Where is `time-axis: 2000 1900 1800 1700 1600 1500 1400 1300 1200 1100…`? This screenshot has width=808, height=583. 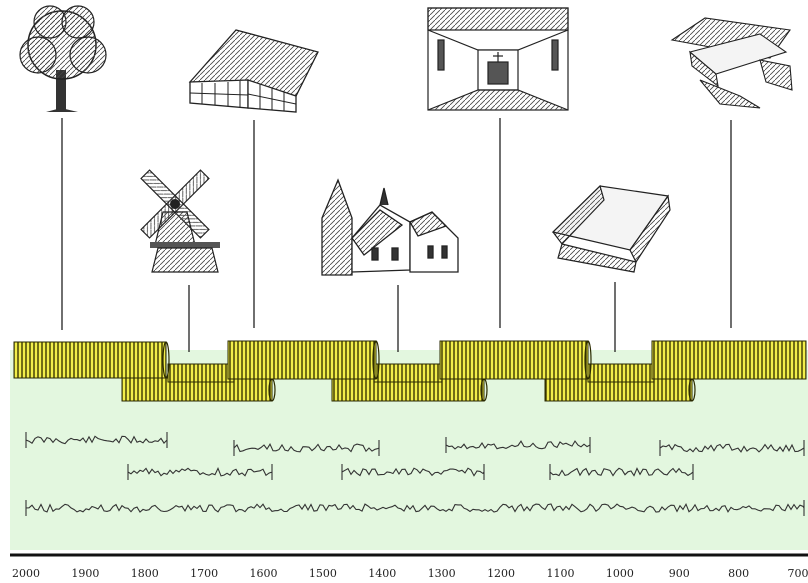
time-axis: 2000 1900 1800 1700 1600 1500 1400 1300 1200 1100… is located at coordinates (409, 566).